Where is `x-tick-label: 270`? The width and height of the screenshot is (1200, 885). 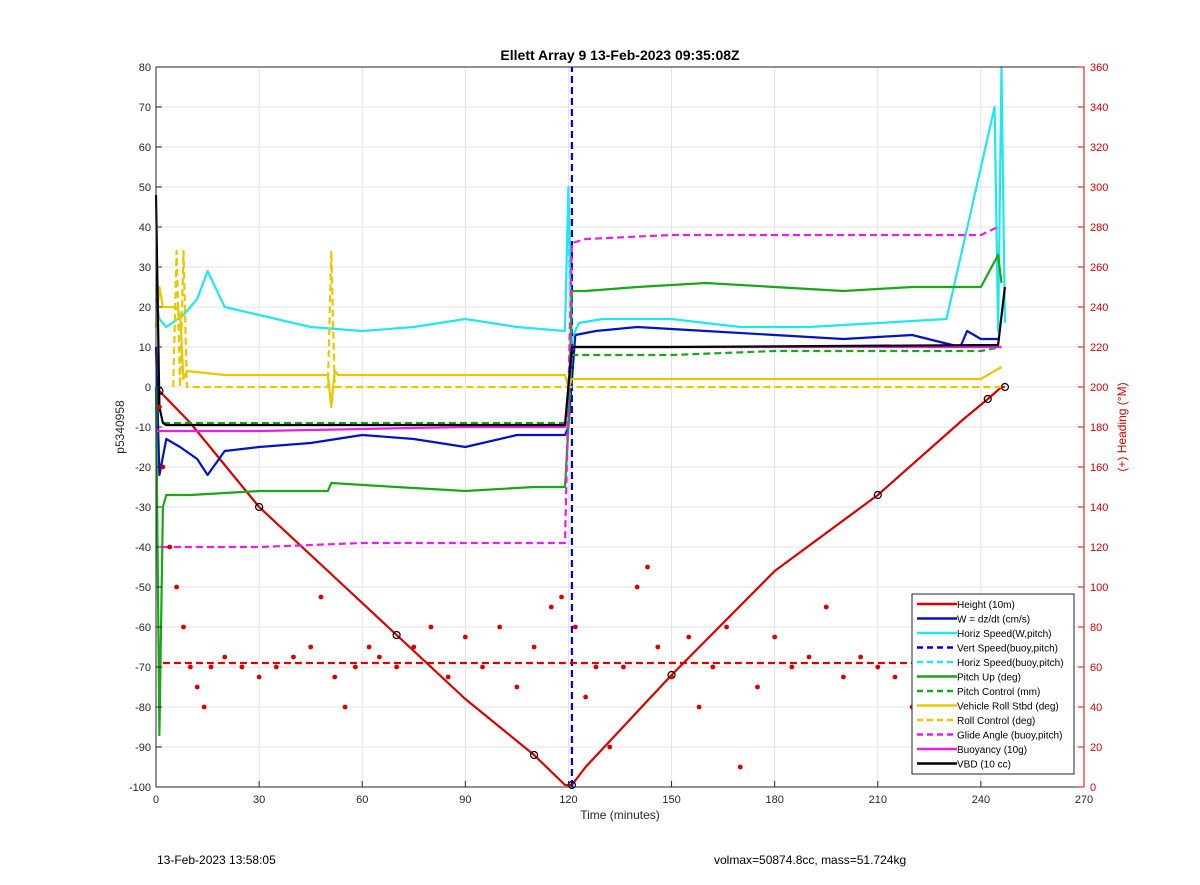
x-tick-label: 270 is located at coordinates (1084, 800).